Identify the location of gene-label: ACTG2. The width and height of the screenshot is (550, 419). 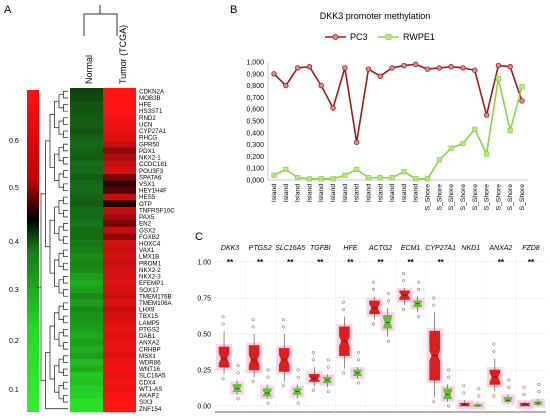
(380, 248).